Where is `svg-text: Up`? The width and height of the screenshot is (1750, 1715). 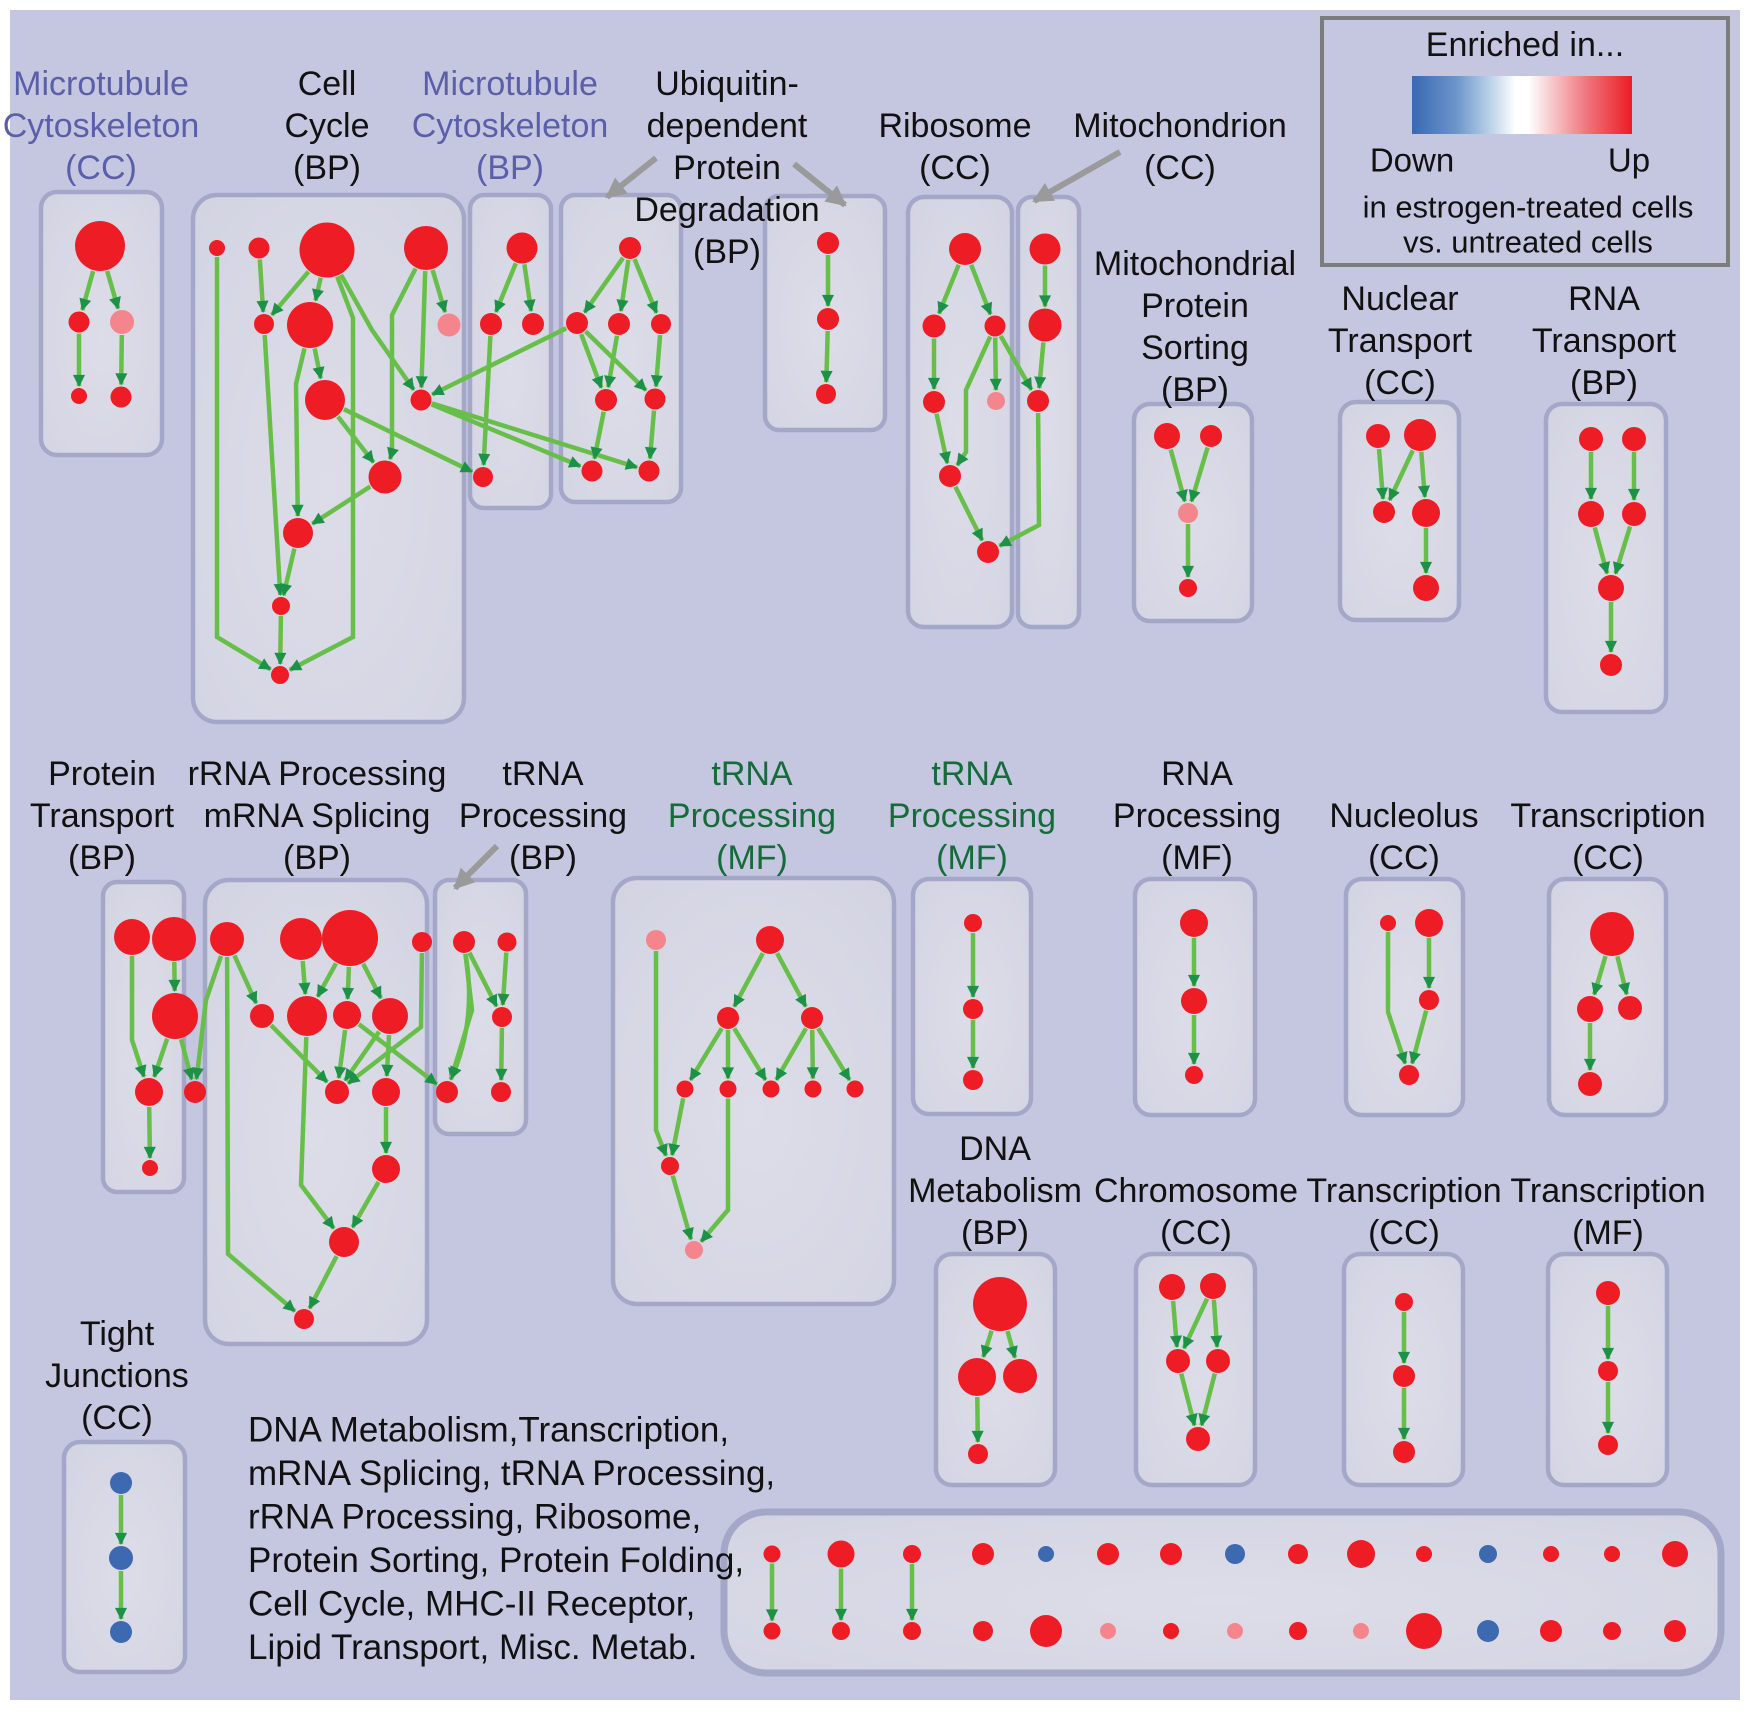
svg-text: Up is located at coordinates (1629, 160).